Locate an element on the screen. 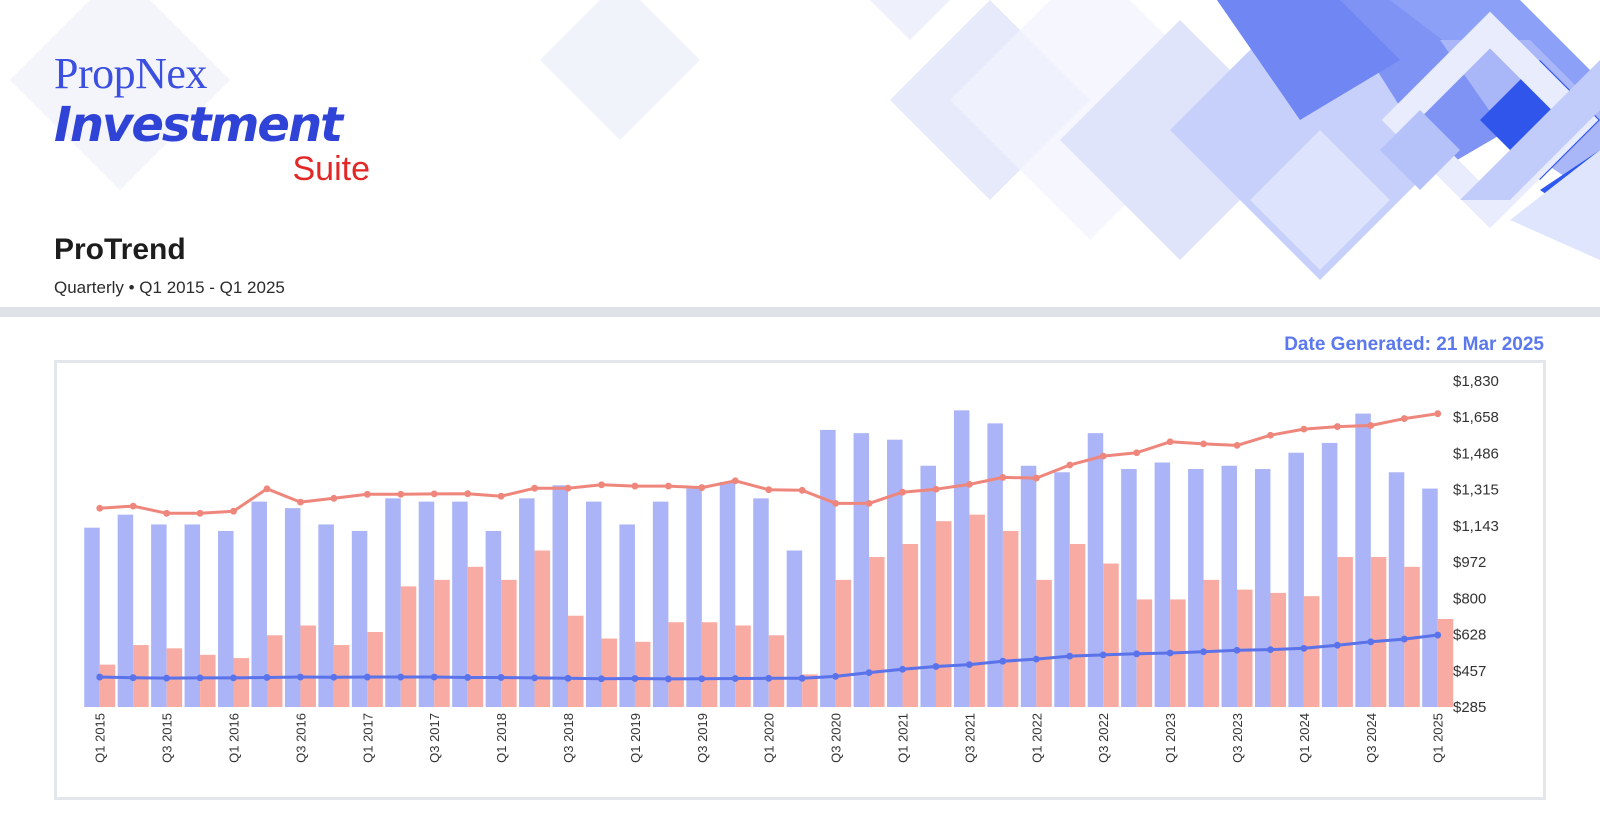  propnex-investment-suite-logo: PropNex Investment Suite is located at coordinates (212, 119).